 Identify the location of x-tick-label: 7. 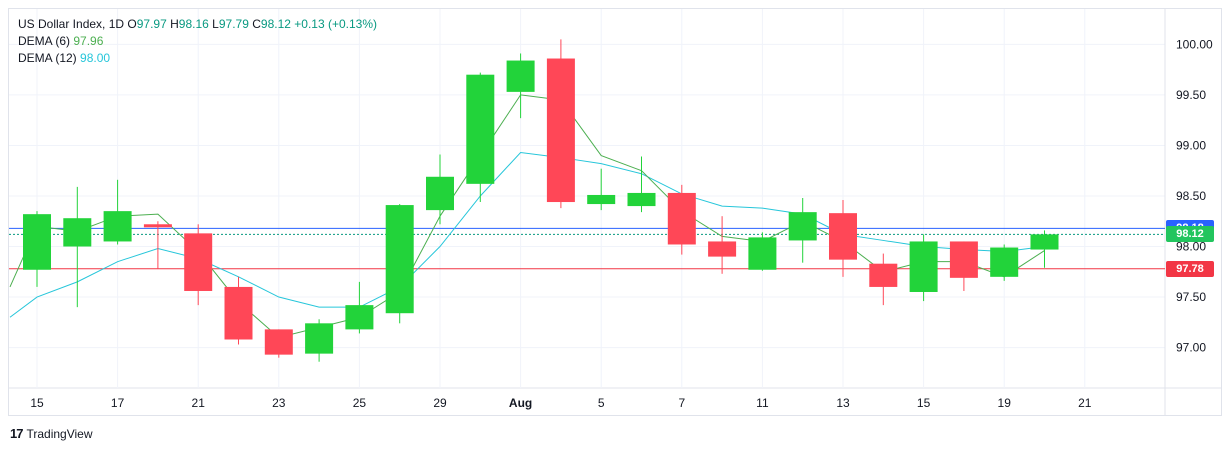
(681, 403).